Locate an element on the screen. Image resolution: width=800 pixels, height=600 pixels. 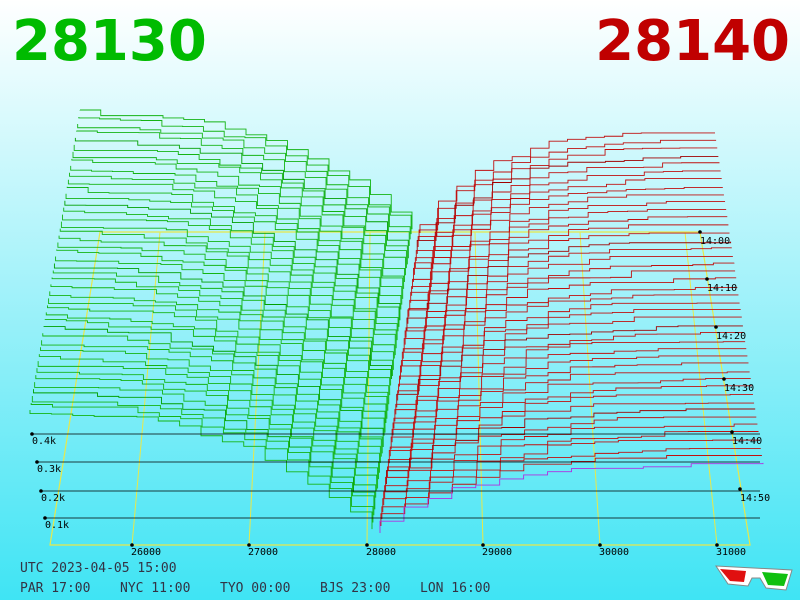
price-tick-label: 30000 is located at coordinates (614, 552).